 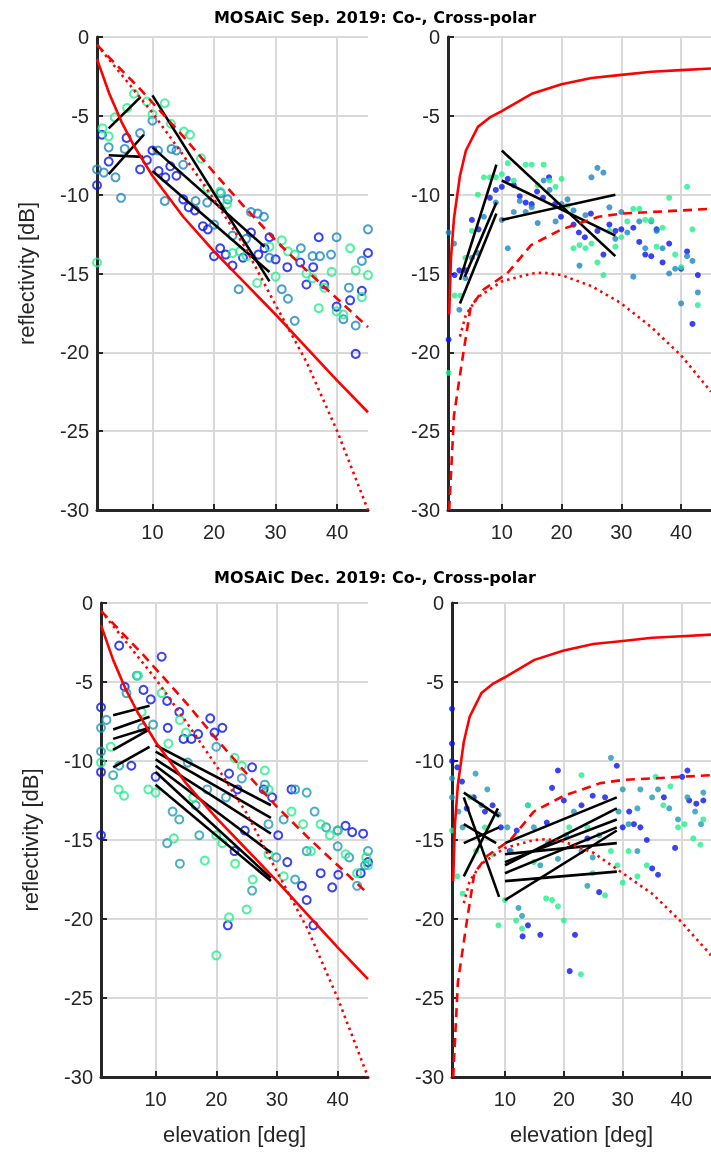 What do you see at coordinates (375, 17) in the screenshot?
I see `chart-title: MOSAiC Sep. 2019: Co-, Cross-polar` at bounding box center [375, 17].